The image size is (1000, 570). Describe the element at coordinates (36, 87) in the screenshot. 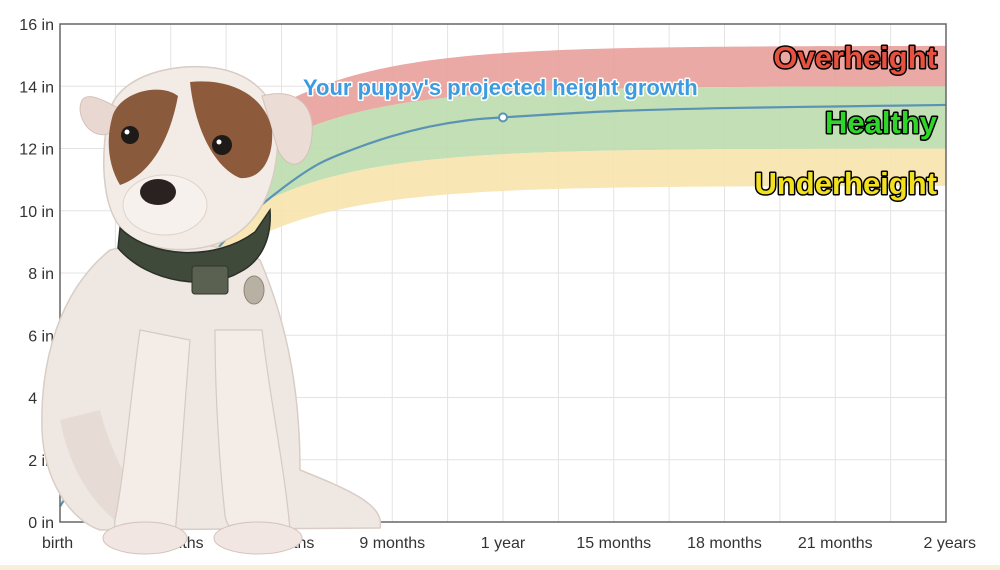

I see `y-tick-label: 14 in` at that location.